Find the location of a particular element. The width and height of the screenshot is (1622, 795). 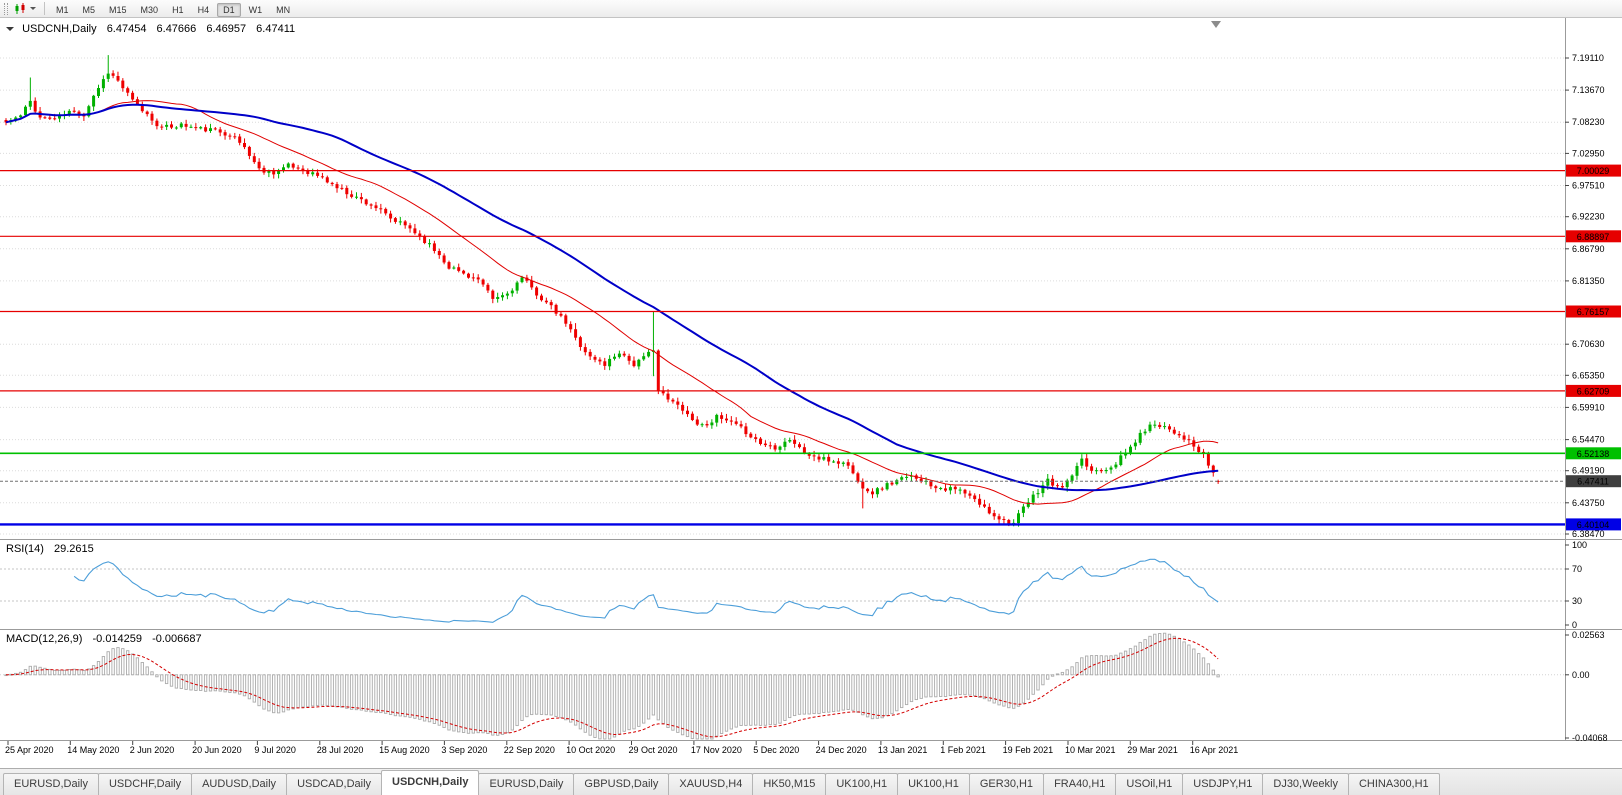

rsi-value: 29.2615 is located at coordinates (73, 549).